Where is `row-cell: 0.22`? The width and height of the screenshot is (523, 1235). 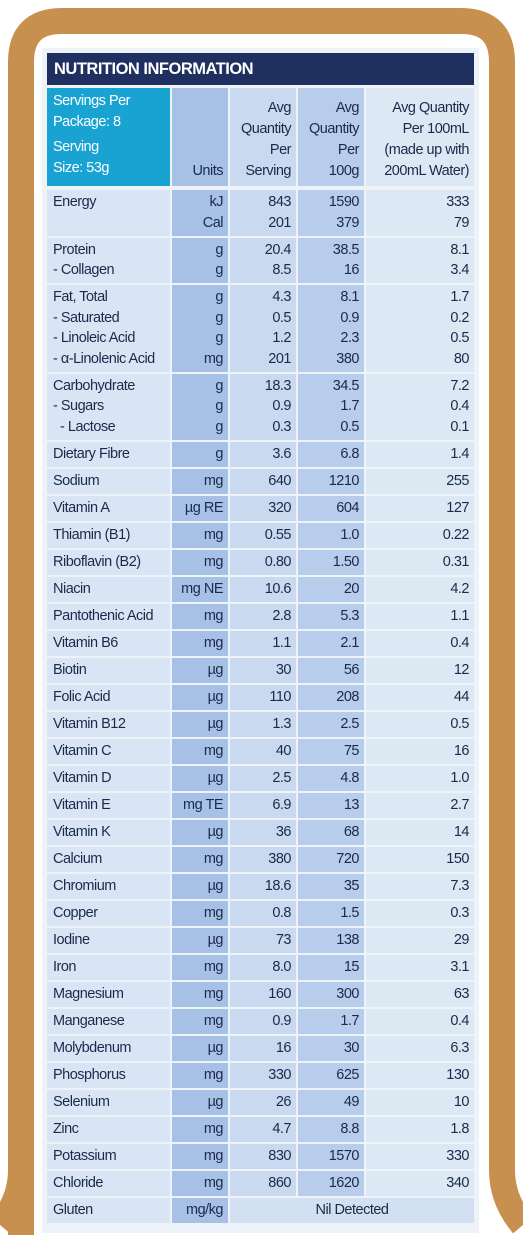 row-cell: 0.22 is located at coordinates (420, 535).